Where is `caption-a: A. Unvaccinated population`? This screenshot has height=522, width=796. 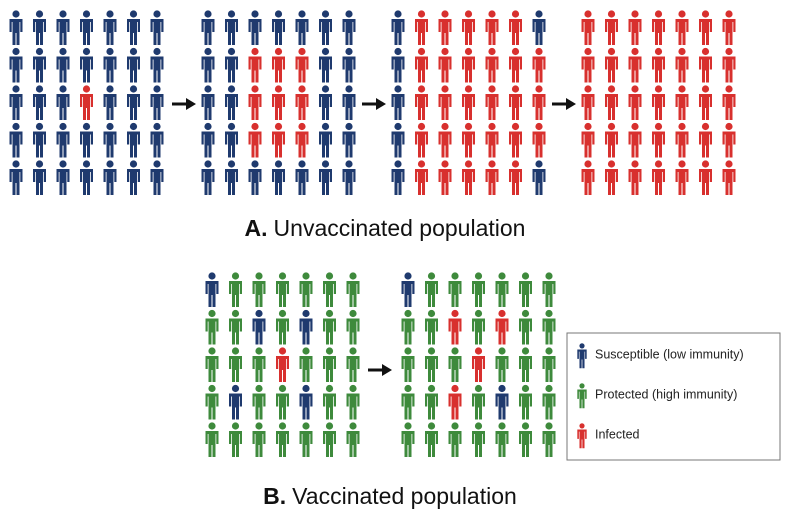
caption-a: A. Unvaccinated population is located at coordinates (385, 228).